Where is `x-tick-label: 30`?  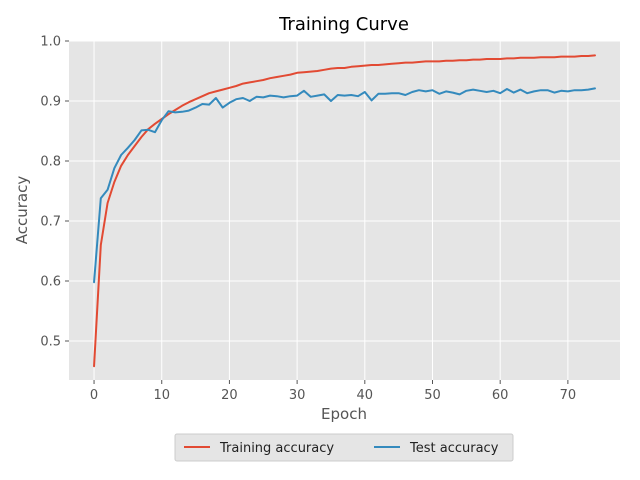
x-tick-label: 30 is located at coordinates (297, 395).